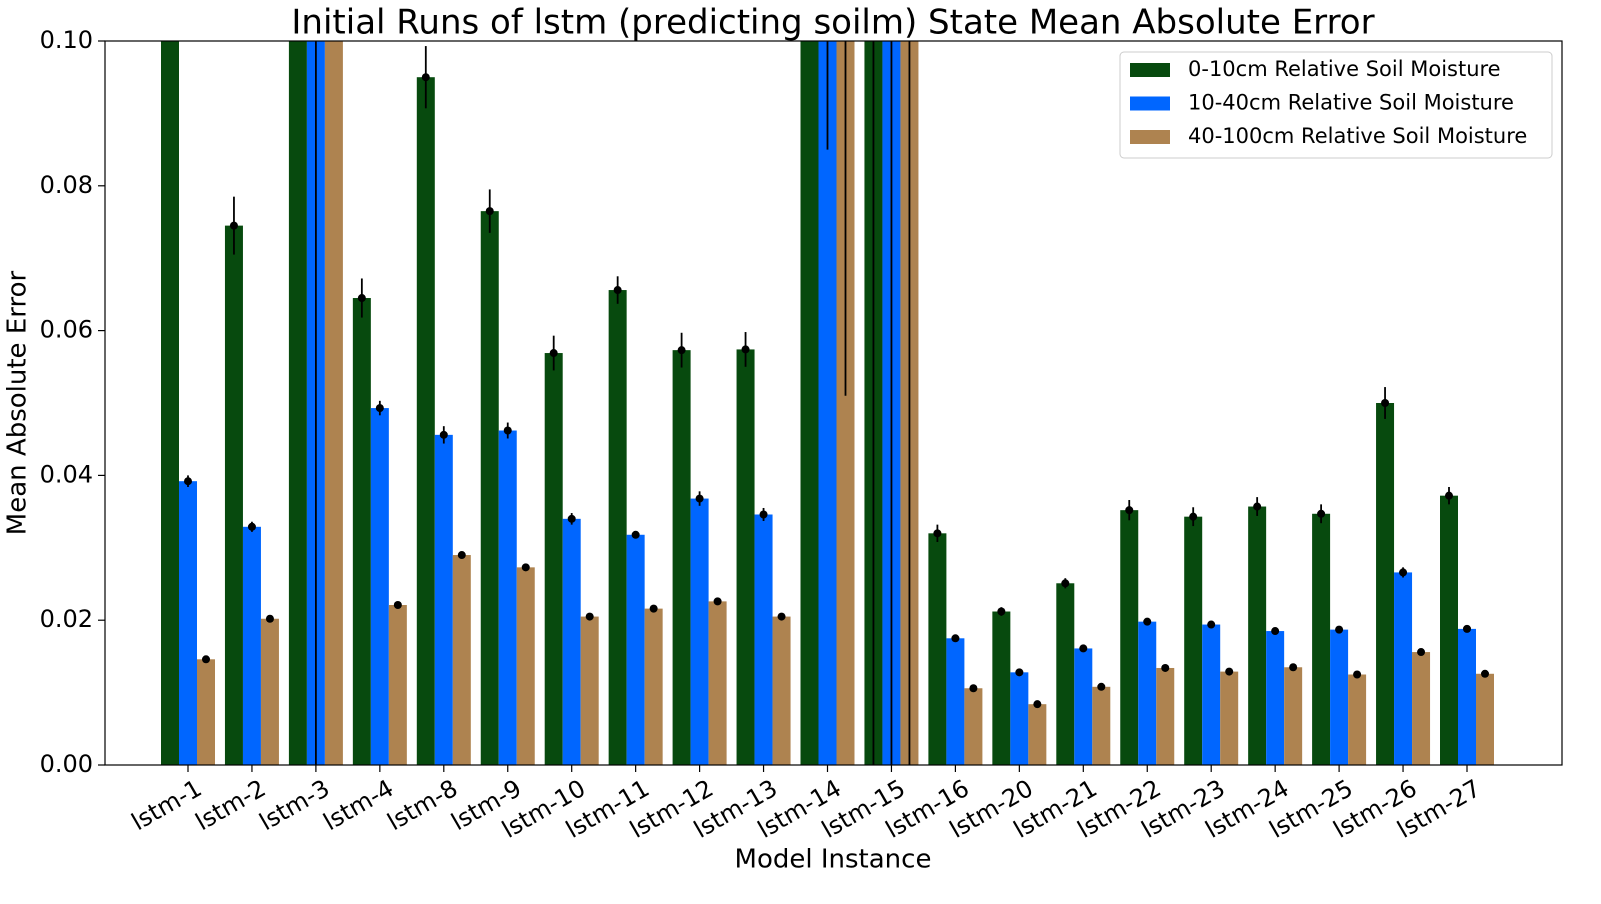 Image resolution: width=1601 pixels, height=904 pixels. What do you see at coordinates (1357, 136) in the screenshot?
I see `legend-label: 40-100cm Relative Soil Moisture` at bounding box center [1357, 136].